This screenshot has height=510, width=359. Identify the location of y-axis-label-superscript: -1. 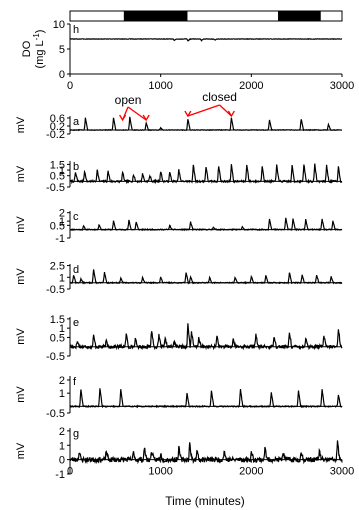
(36, 37).